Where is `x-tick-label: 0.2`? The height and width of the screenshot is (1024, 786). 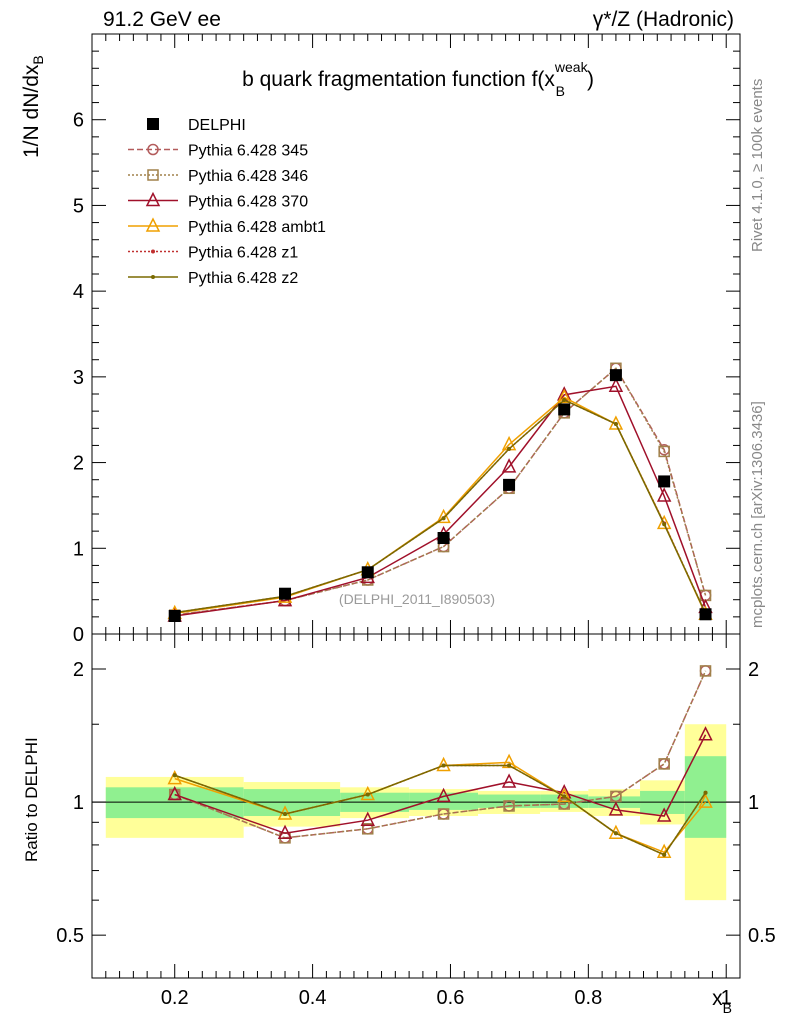 x-tick-label: 0.2 is located at coordinates (175, 998).